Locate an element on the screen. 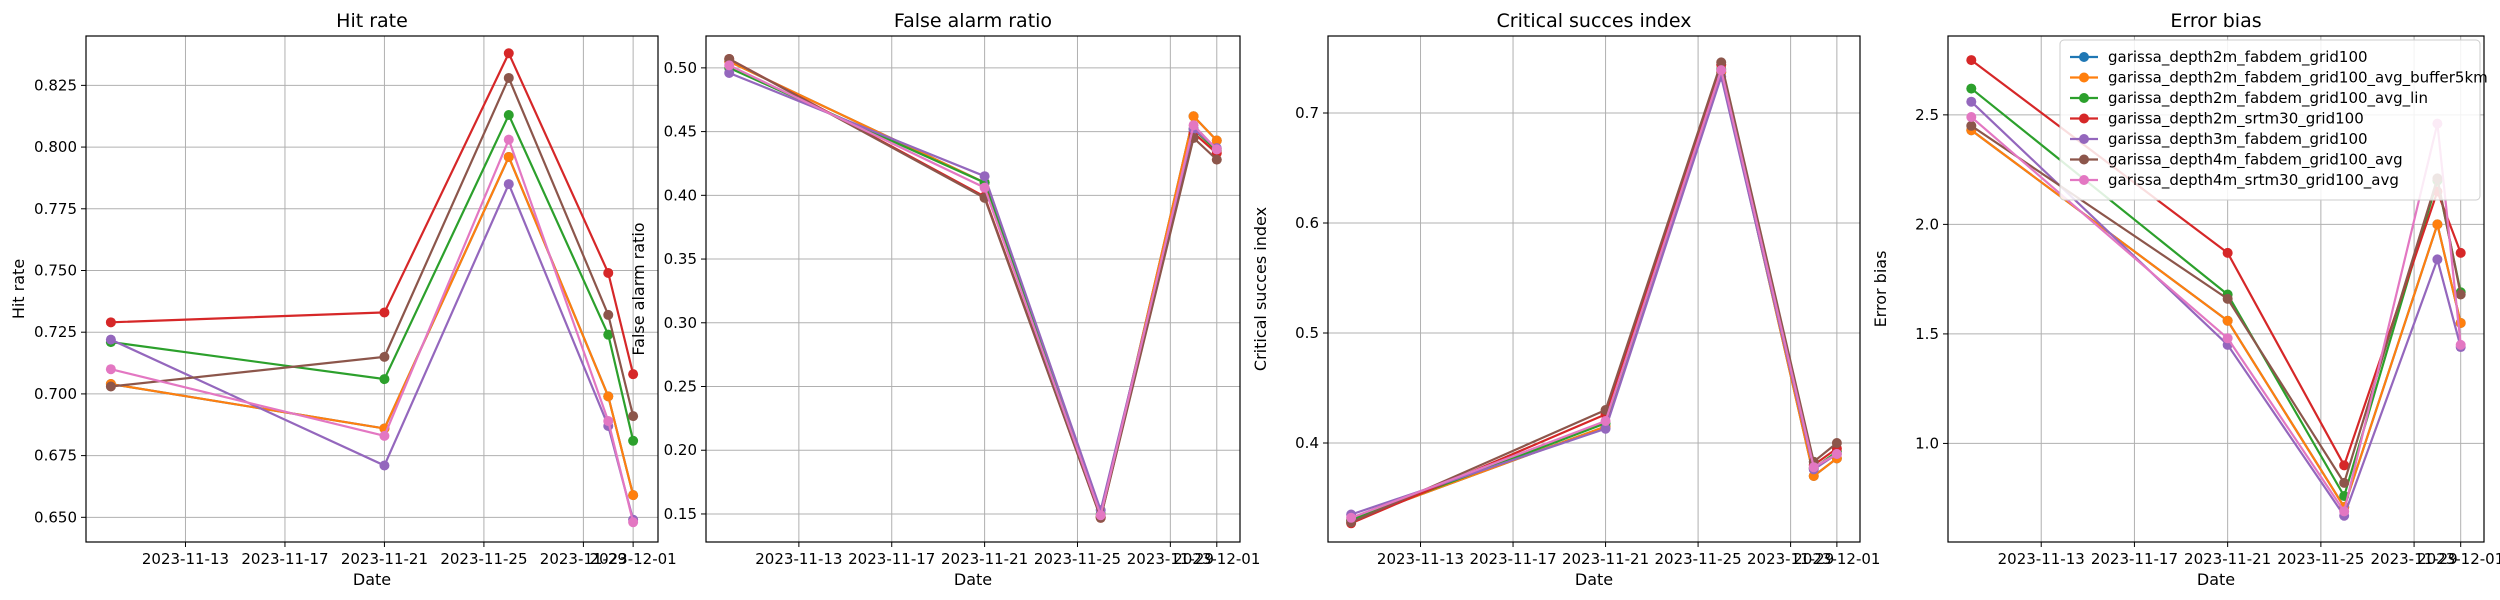  y-tick-label: 0.750 is located at coordinates (55, 270).